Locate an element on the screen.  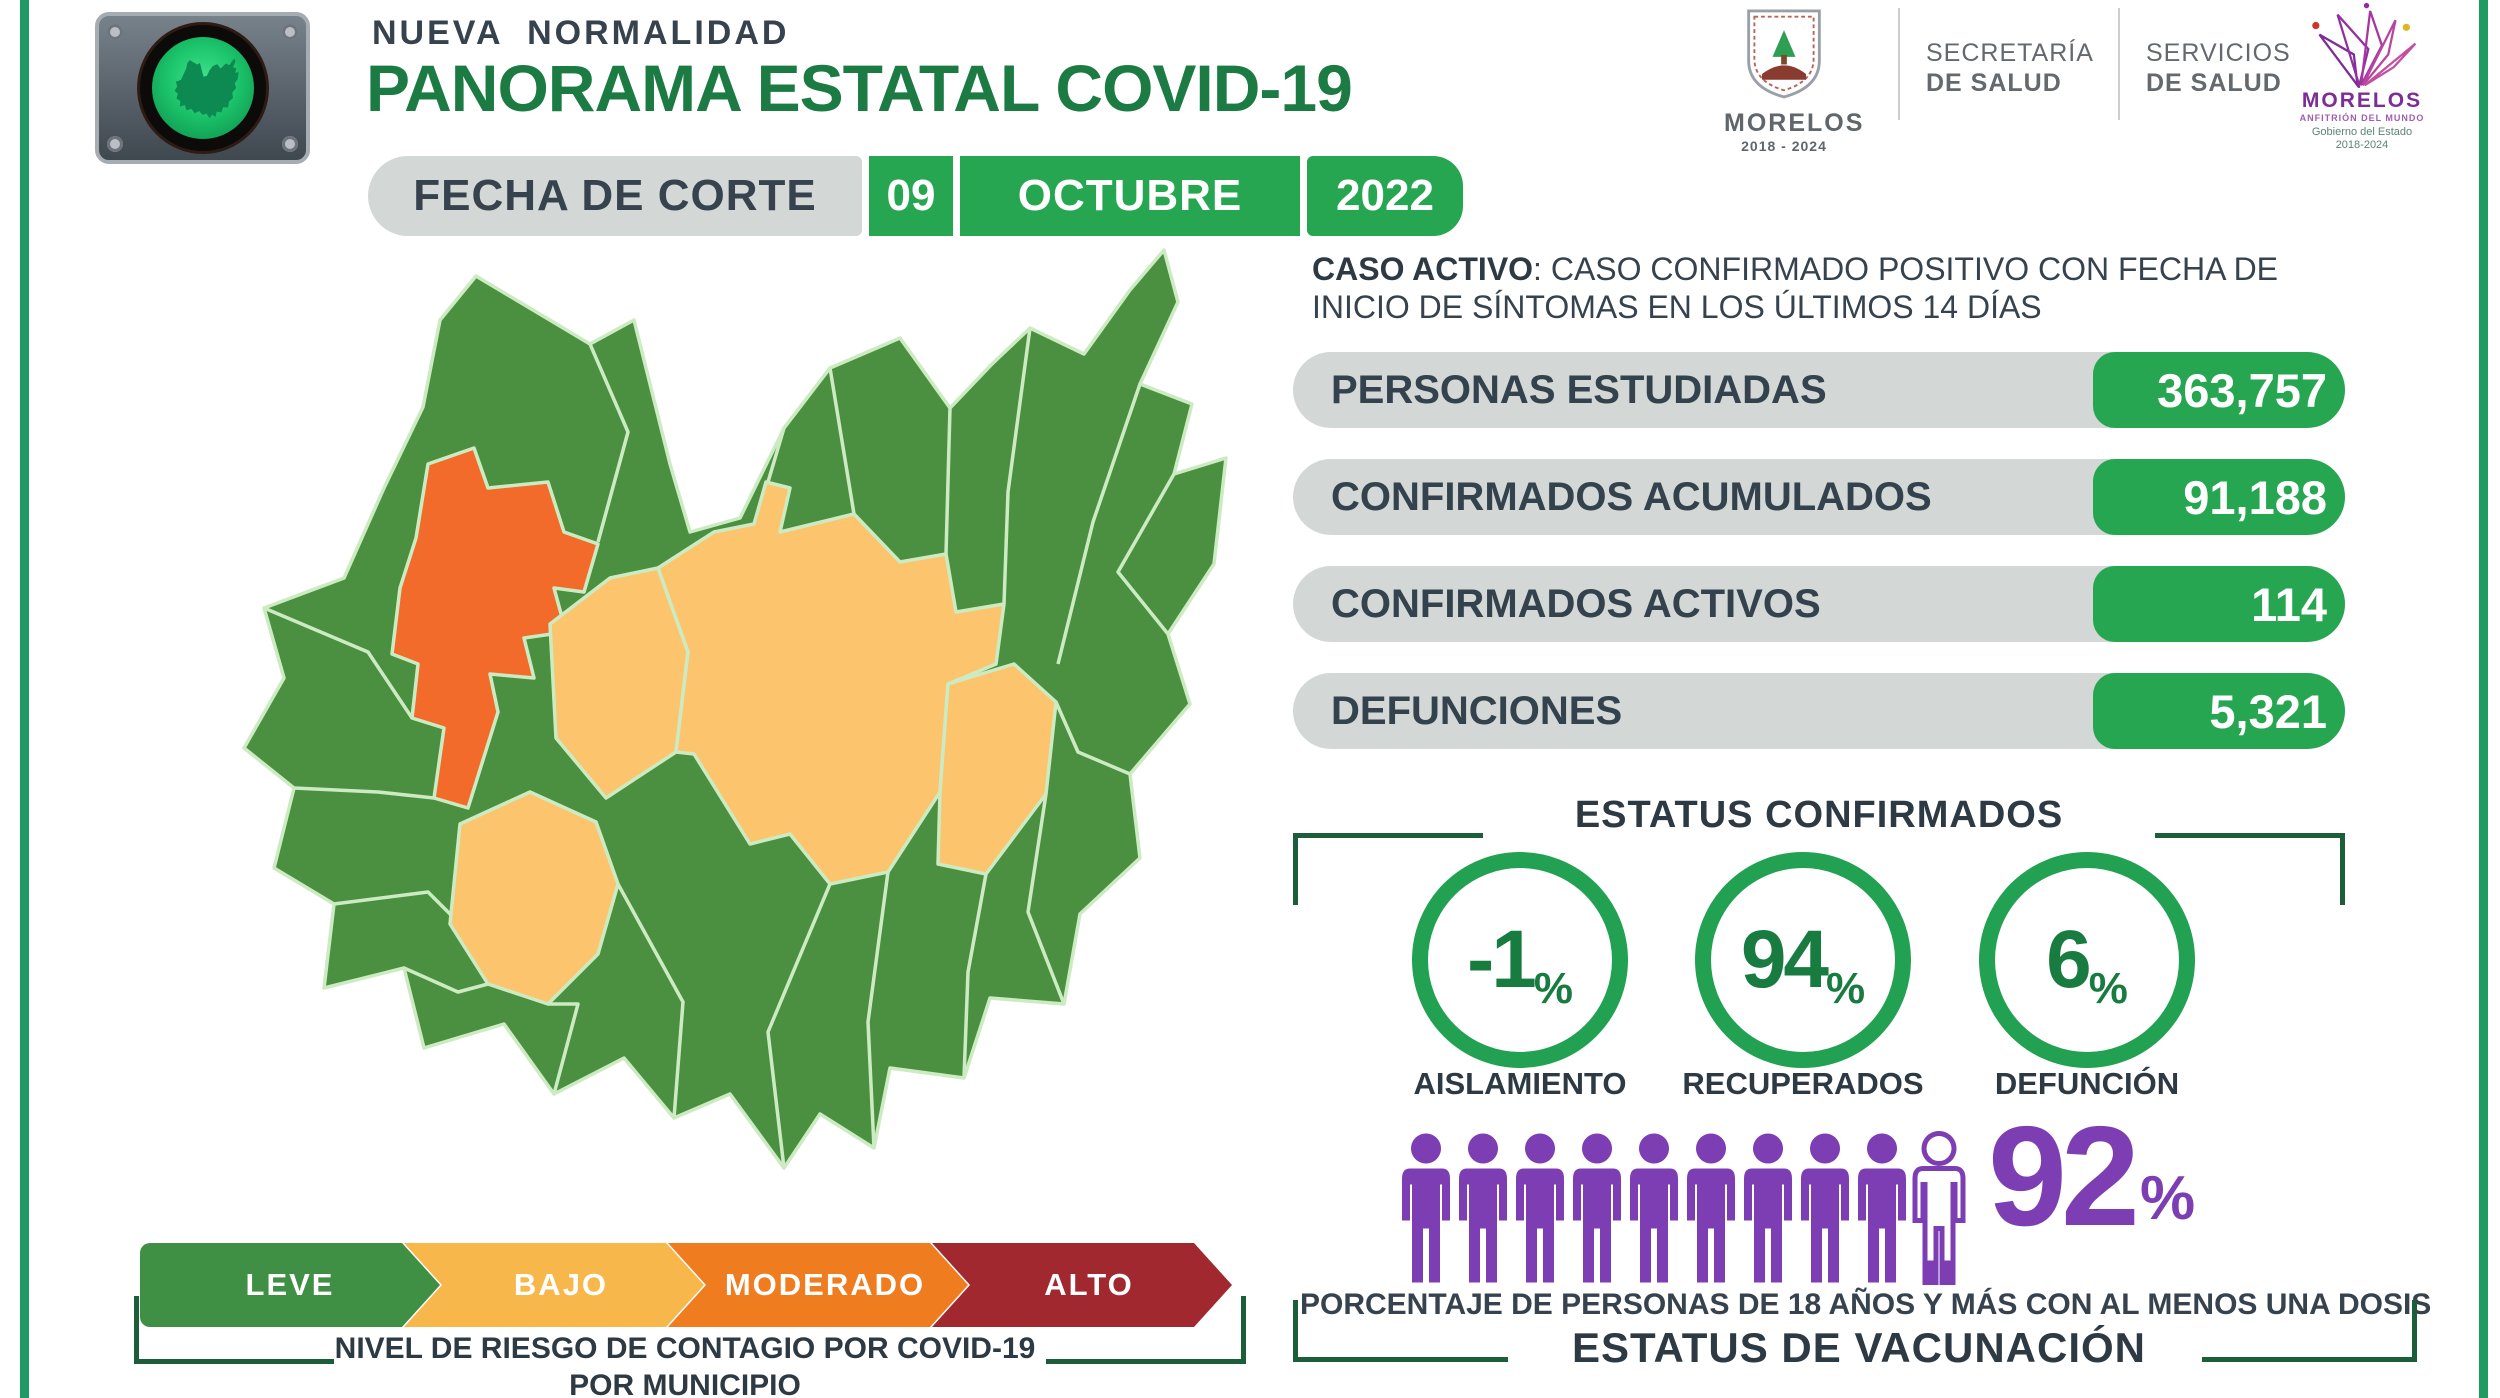
date-year: 2022 is located at coordinates (1385, 196).